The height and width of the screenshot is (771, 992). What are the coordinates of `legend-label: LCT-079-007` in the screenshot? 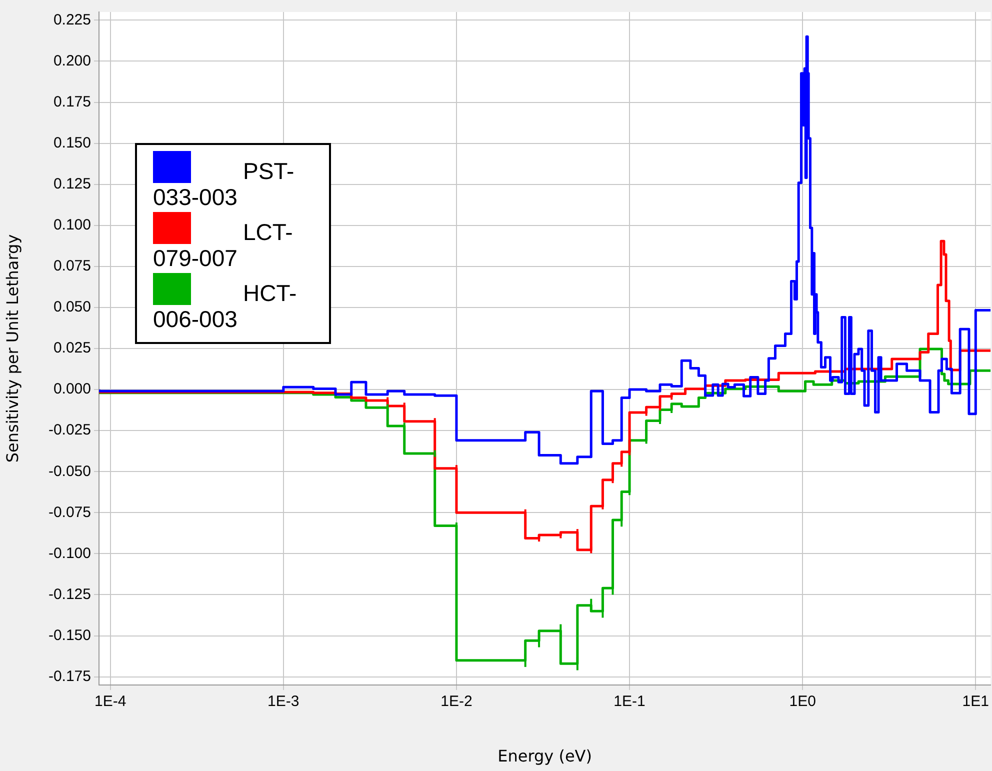 It's located at (223, 244).